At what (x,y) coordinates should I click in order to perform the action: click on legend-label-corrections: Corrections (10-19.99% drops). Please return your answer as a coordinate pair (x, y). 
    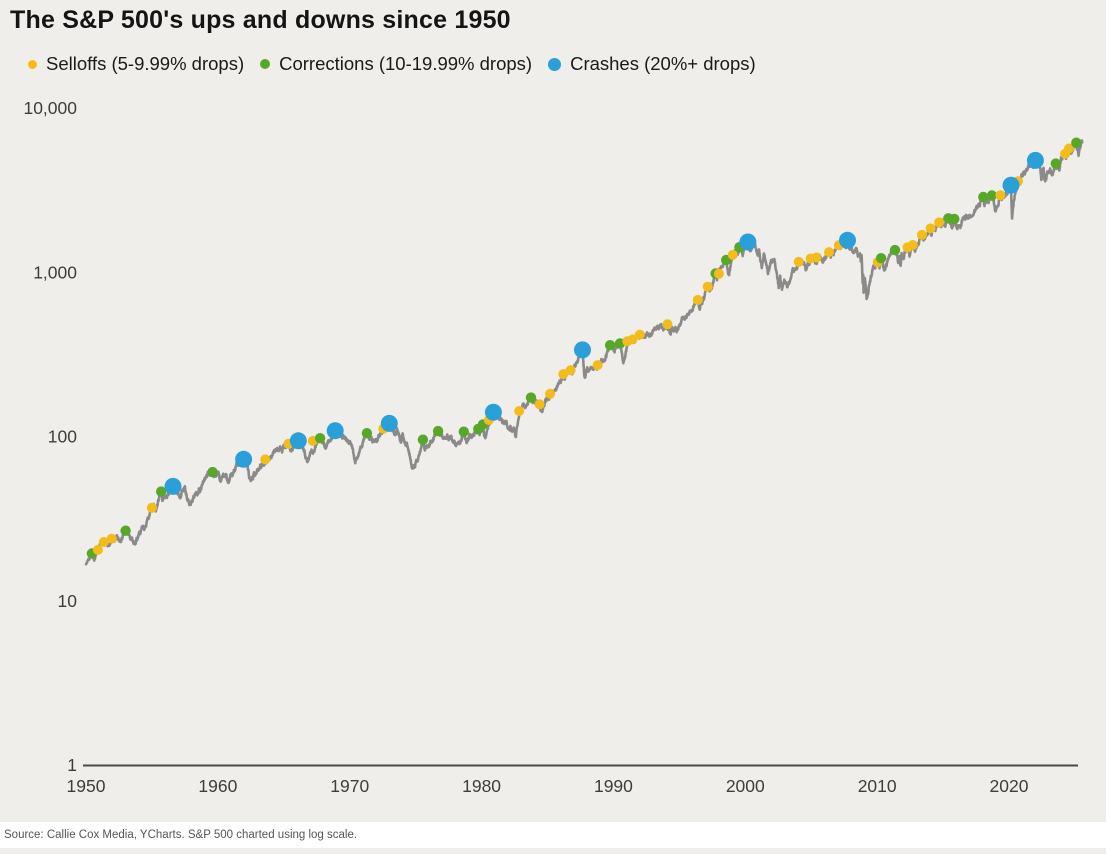
    Looking at the image, I should click on (406, 63).